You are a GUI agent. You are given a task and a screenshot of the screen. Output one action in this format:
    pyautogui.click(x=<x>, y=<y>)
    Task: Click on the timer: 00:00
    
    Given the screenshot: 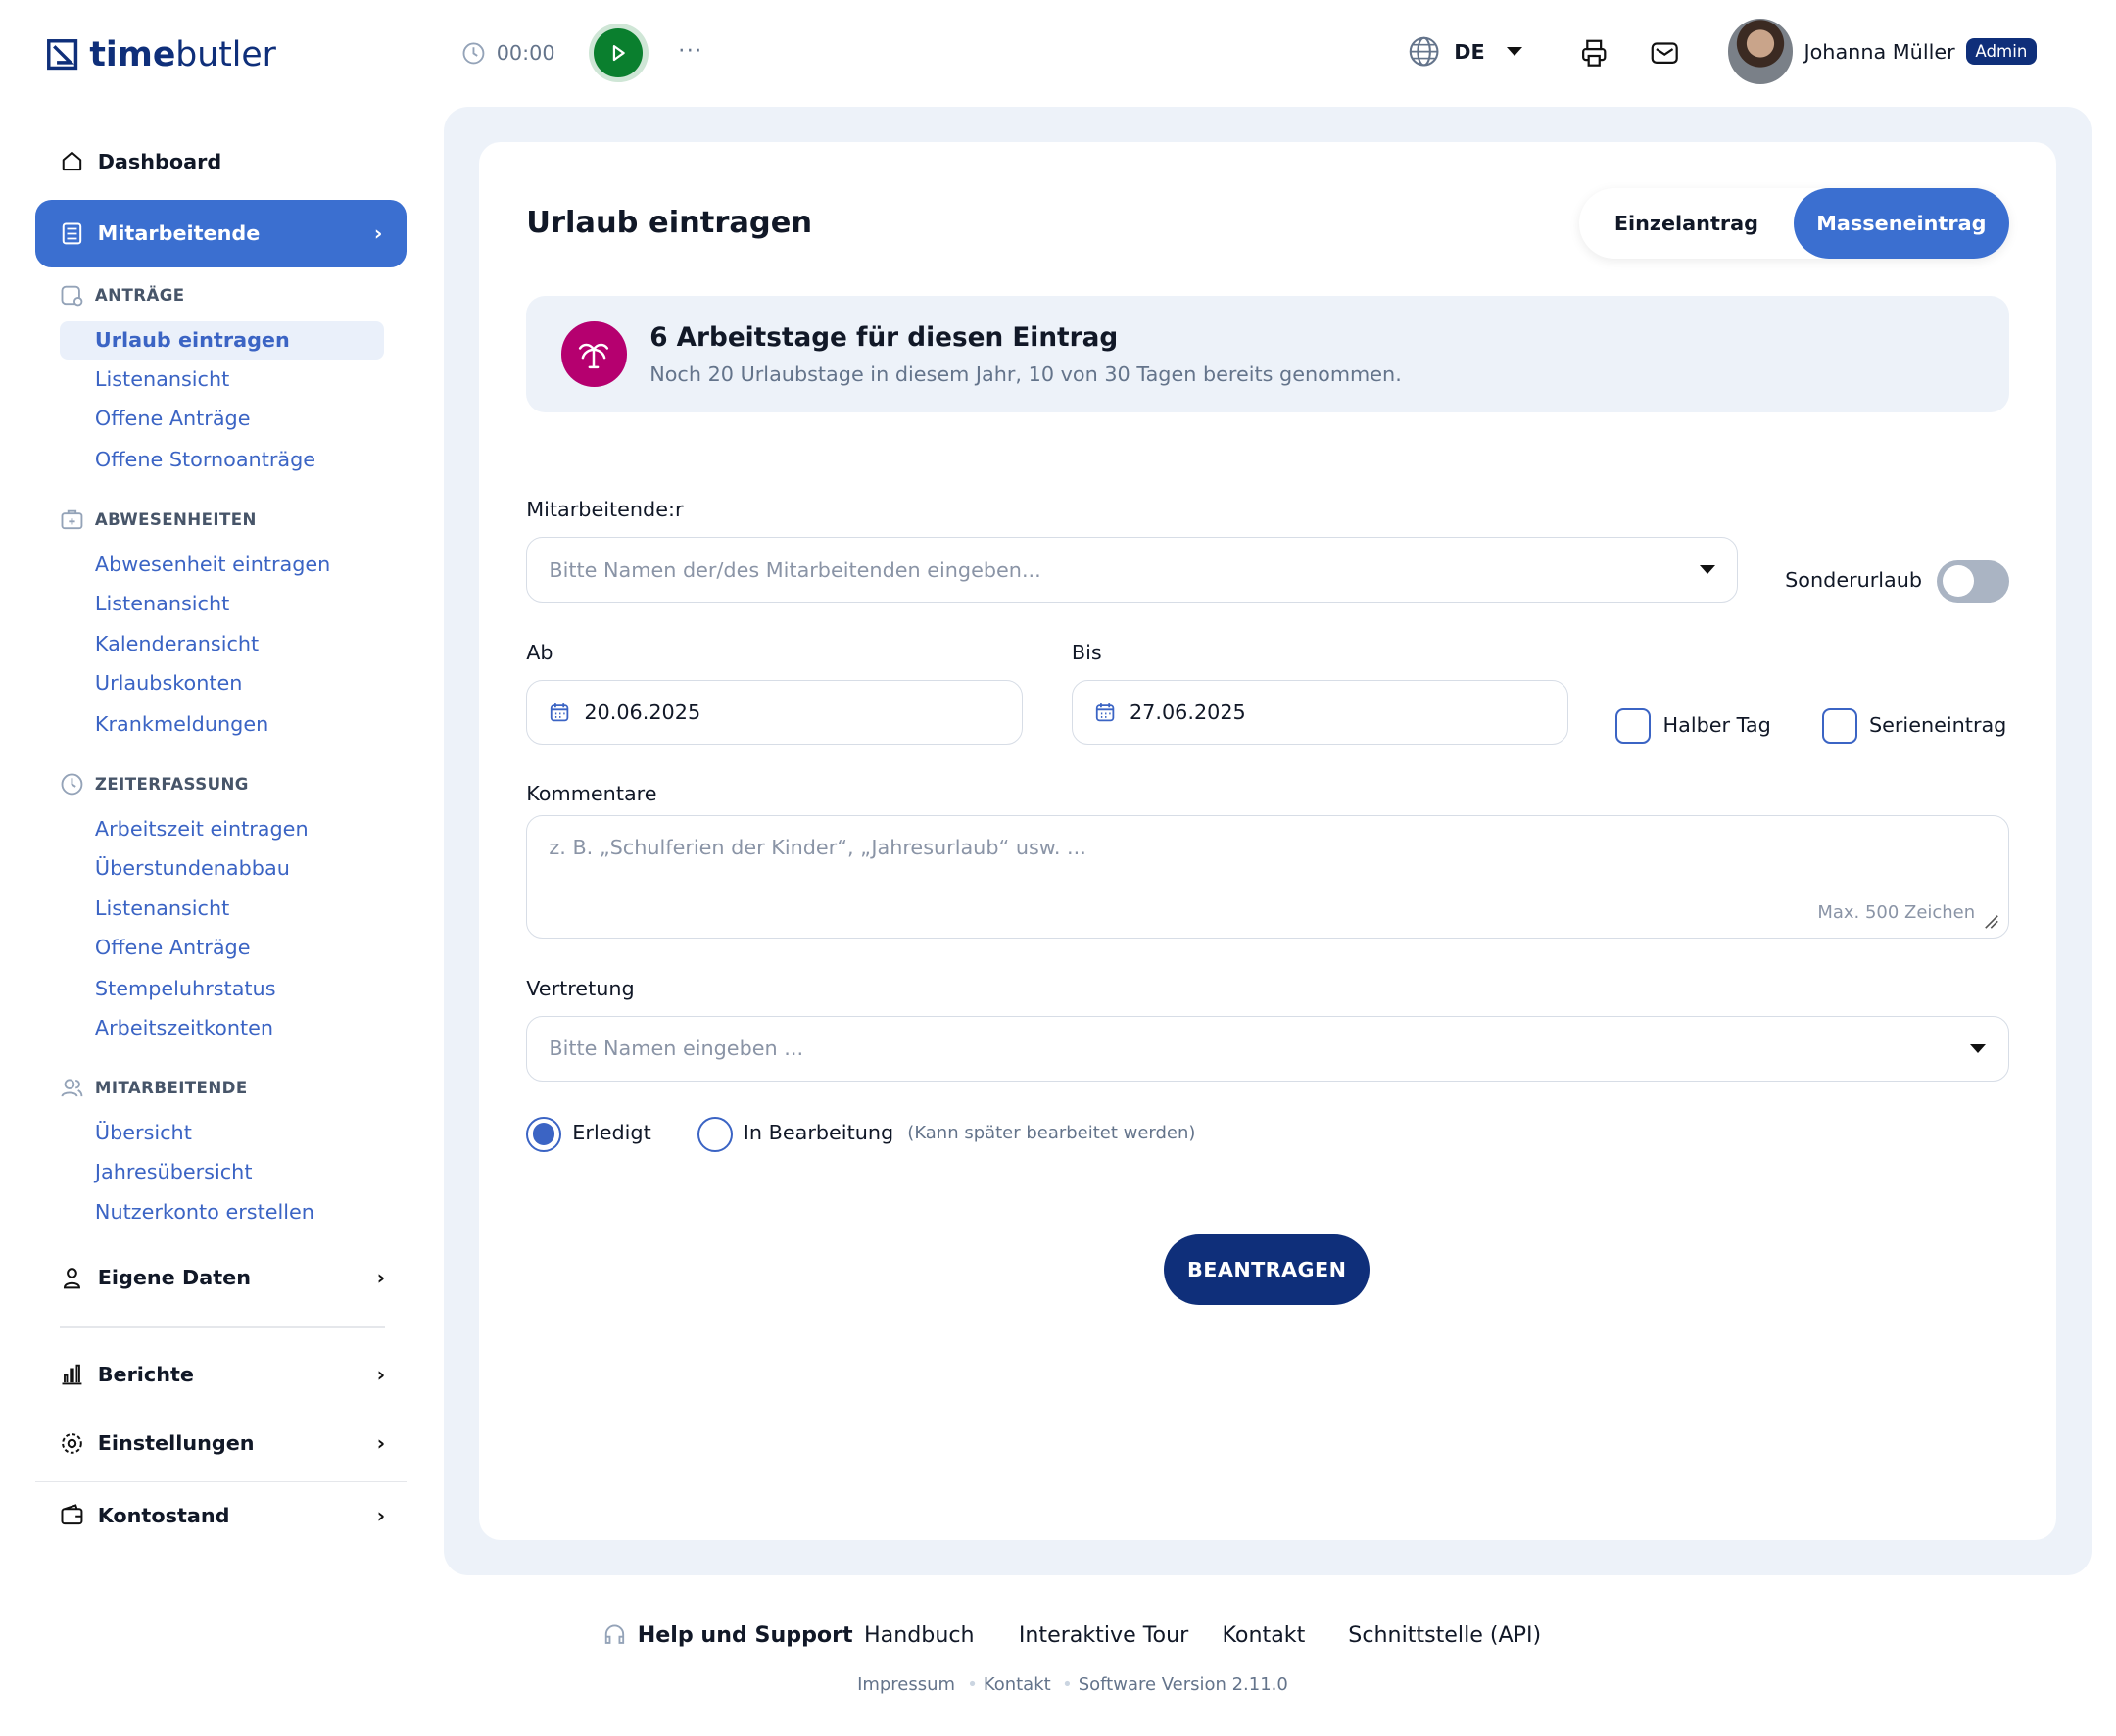 What is the action you would take?
    pyautogui.click(x=508, y=53)
    